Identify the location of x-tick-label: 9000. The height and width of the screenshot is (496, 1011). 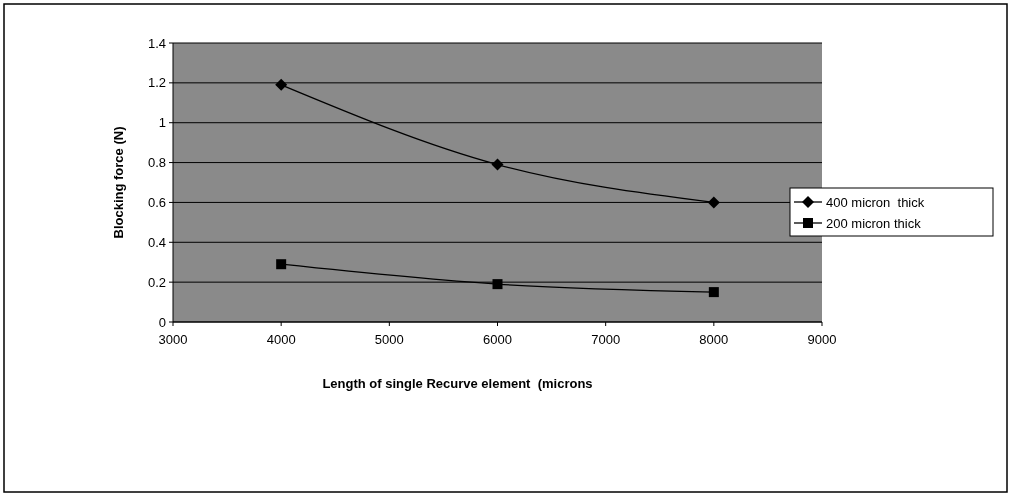
(822, 339).